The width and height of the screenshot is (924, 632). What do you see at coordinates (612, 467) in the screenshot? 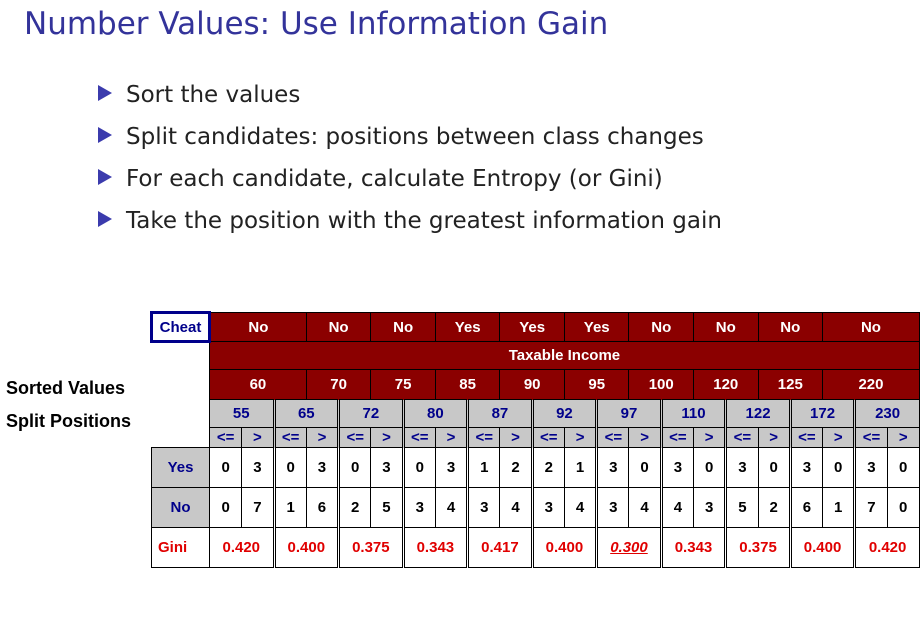
I see `yes-count-le: 3` at bounding box center [612, 467].